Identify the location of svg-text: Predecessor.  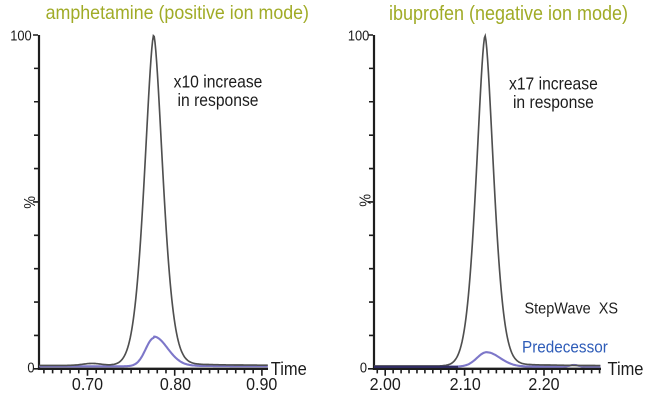
(565, 347).